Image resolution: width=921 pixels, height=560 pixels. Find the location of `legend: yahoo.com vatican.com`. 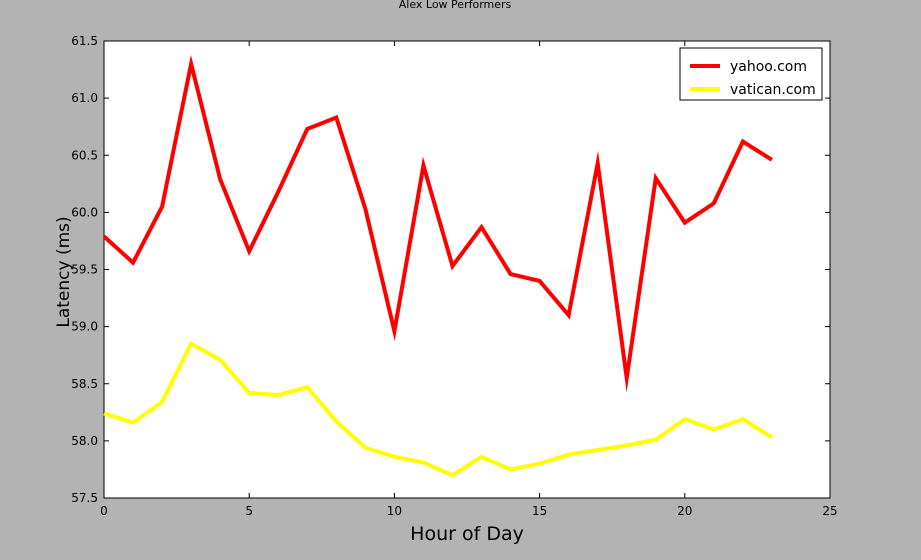

legend: yahoo.com vatican.com is located at coordinates (751, 74).